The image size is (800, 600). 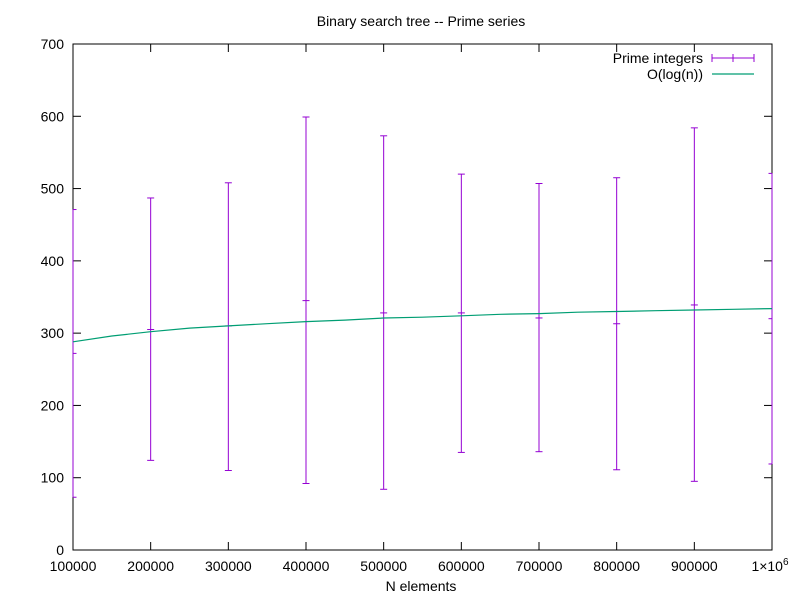 What do you see at coordinates (228, 566) in the screenshot?
I see `x-tick-label-300000: 300000` at bounding box center [228, 566].